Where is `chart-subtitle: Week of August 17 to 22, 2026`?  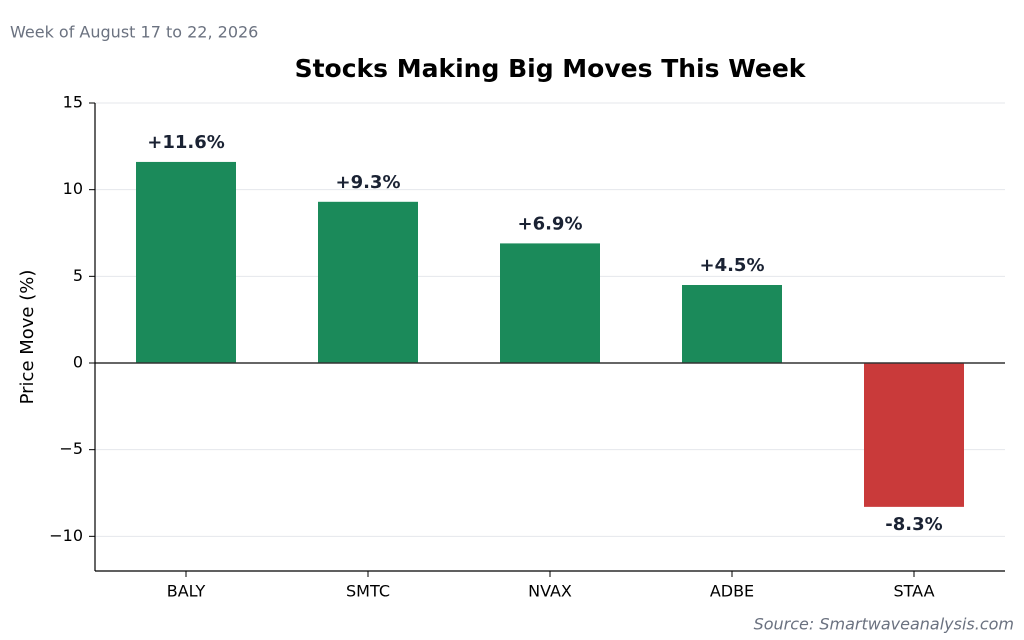 chart-subtitle: Week of August 17 to 22, 2026 is located at coordinates (134, 32).